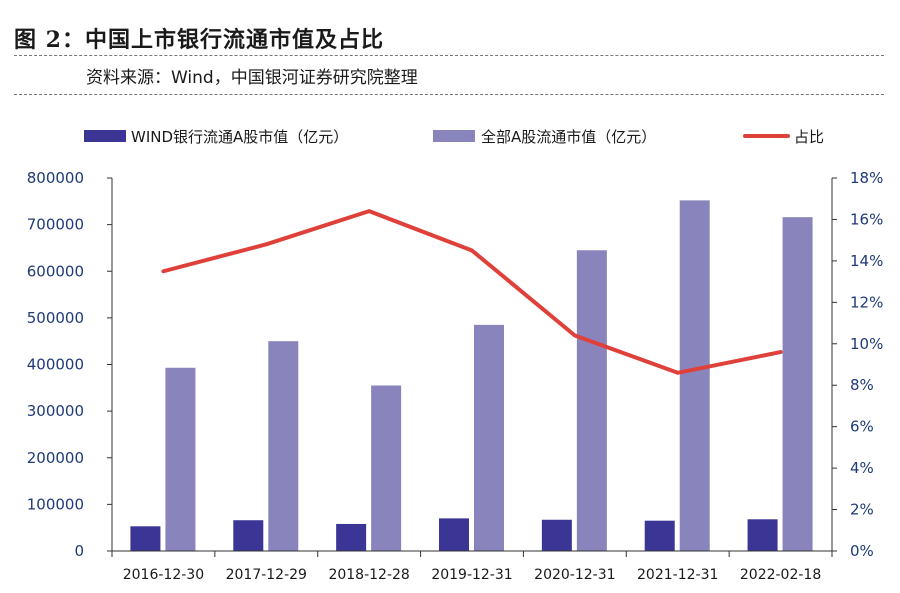 This screenshot has width=900, height=593. What do you see at coordinates (862, 510) in the screenshot?
I see `right-tick-label: 2%` at bounding box center [862, 510].